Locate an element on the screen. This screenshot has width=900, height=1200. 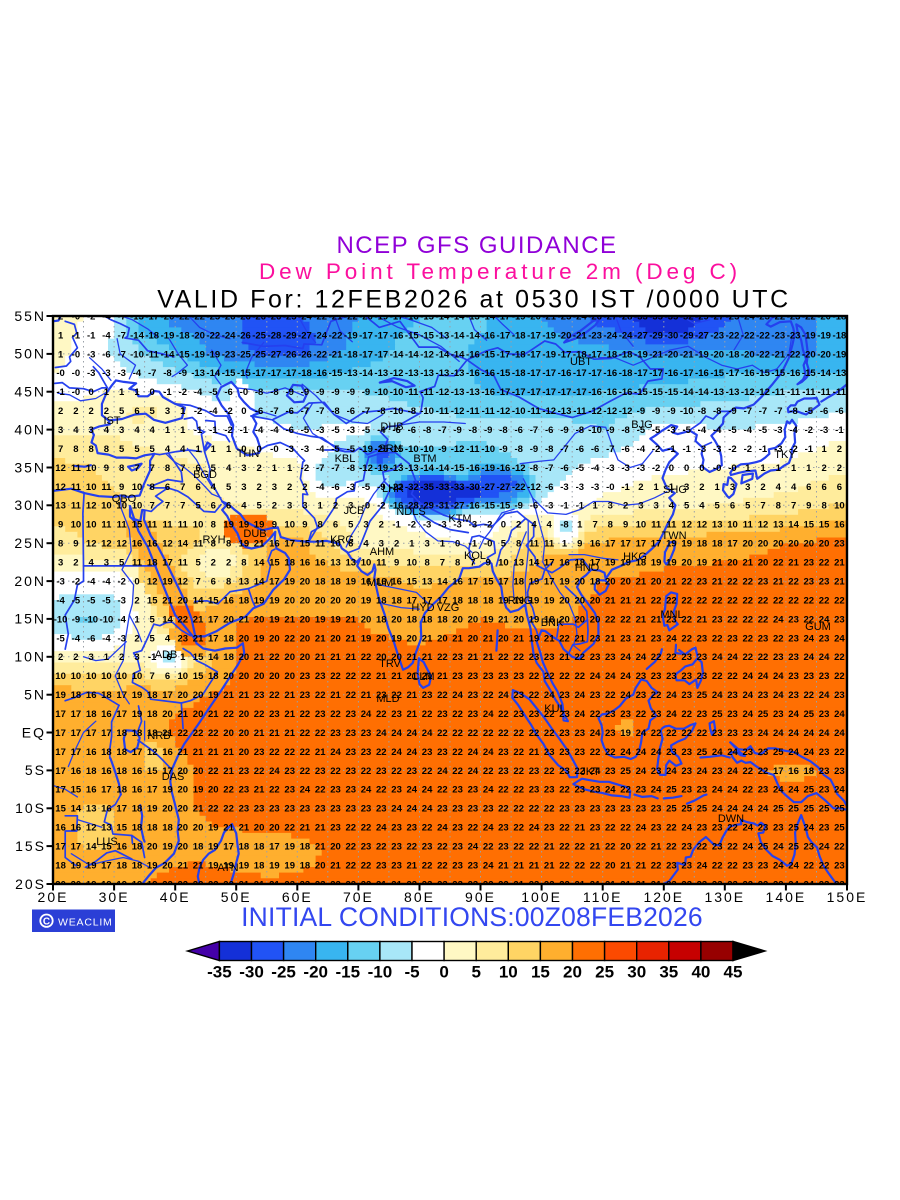
svg-text: -0 is located at coordinates (488, 544).